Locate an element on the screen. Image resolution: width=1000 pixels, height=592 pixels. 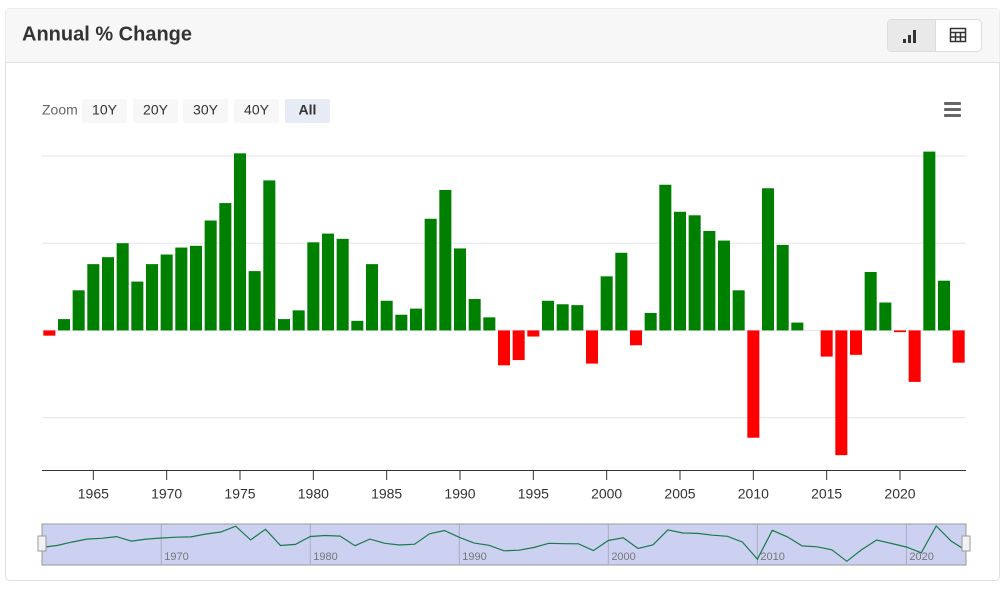
navigator-tick-label: 1980 is located at coordinates (325, 557).